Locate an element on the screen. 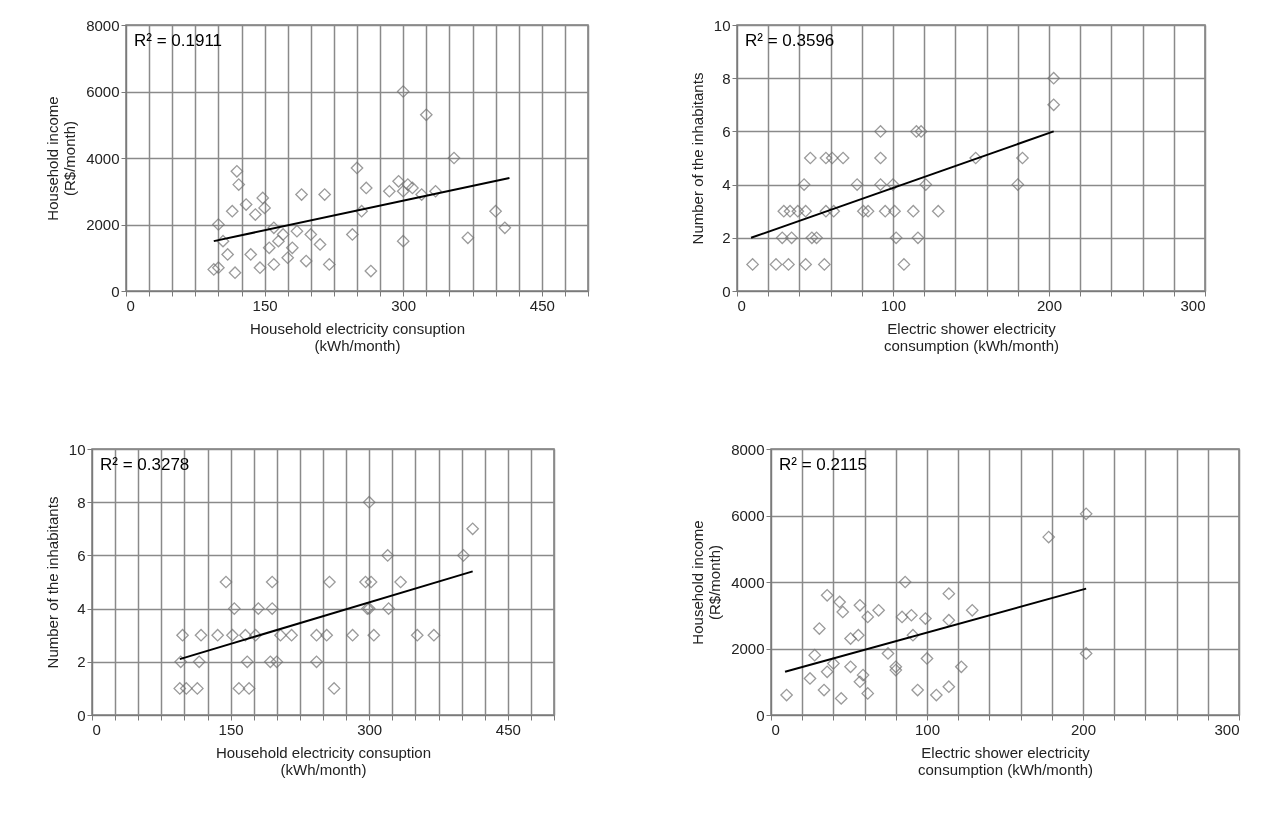  x-tick-label: 450 is located at coordinates (542, 305).